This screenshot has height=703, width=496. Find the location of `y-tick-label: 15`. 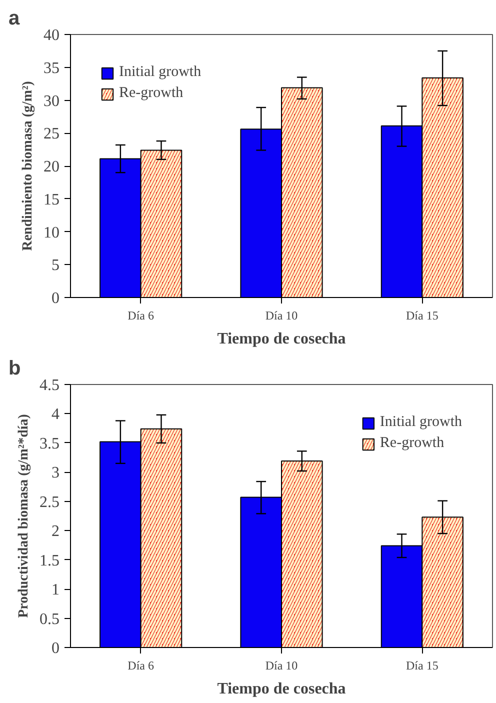

y-tick-label: 15 is located at coordinates (52, 199).